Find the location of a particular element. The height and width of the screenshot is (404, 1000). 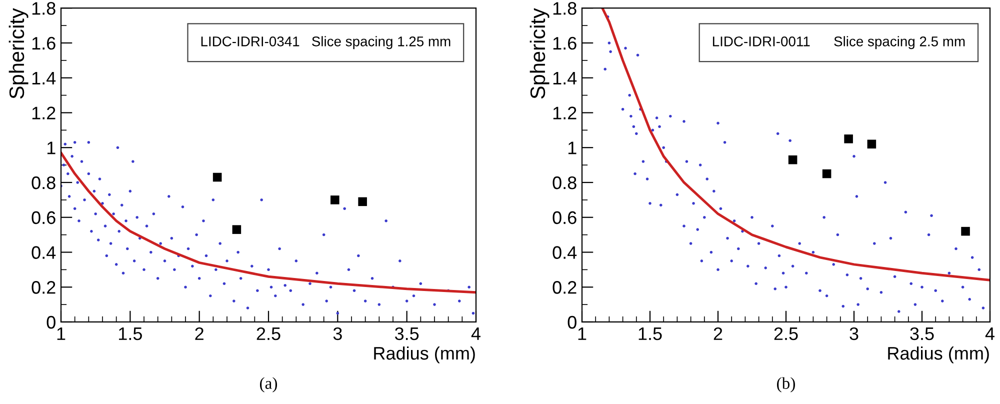

text: (a) is located at coordinates (269, 384).